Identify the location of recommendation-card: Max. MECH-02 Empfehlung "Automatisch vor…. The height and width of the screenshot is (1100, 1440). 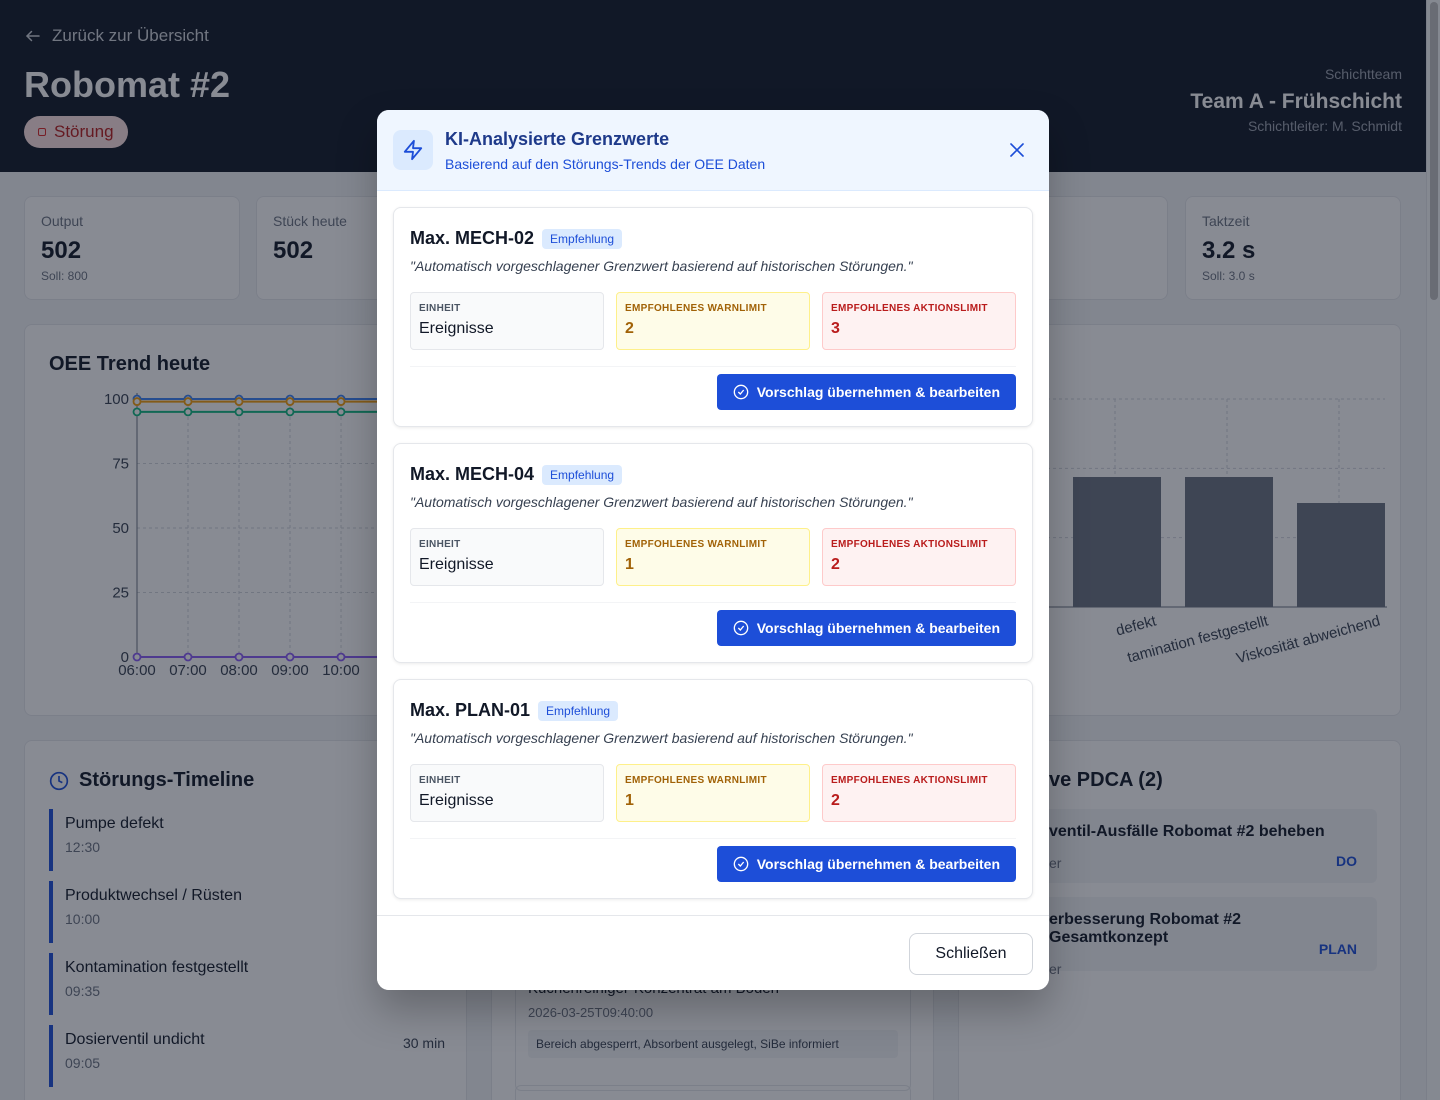
(713, 317).